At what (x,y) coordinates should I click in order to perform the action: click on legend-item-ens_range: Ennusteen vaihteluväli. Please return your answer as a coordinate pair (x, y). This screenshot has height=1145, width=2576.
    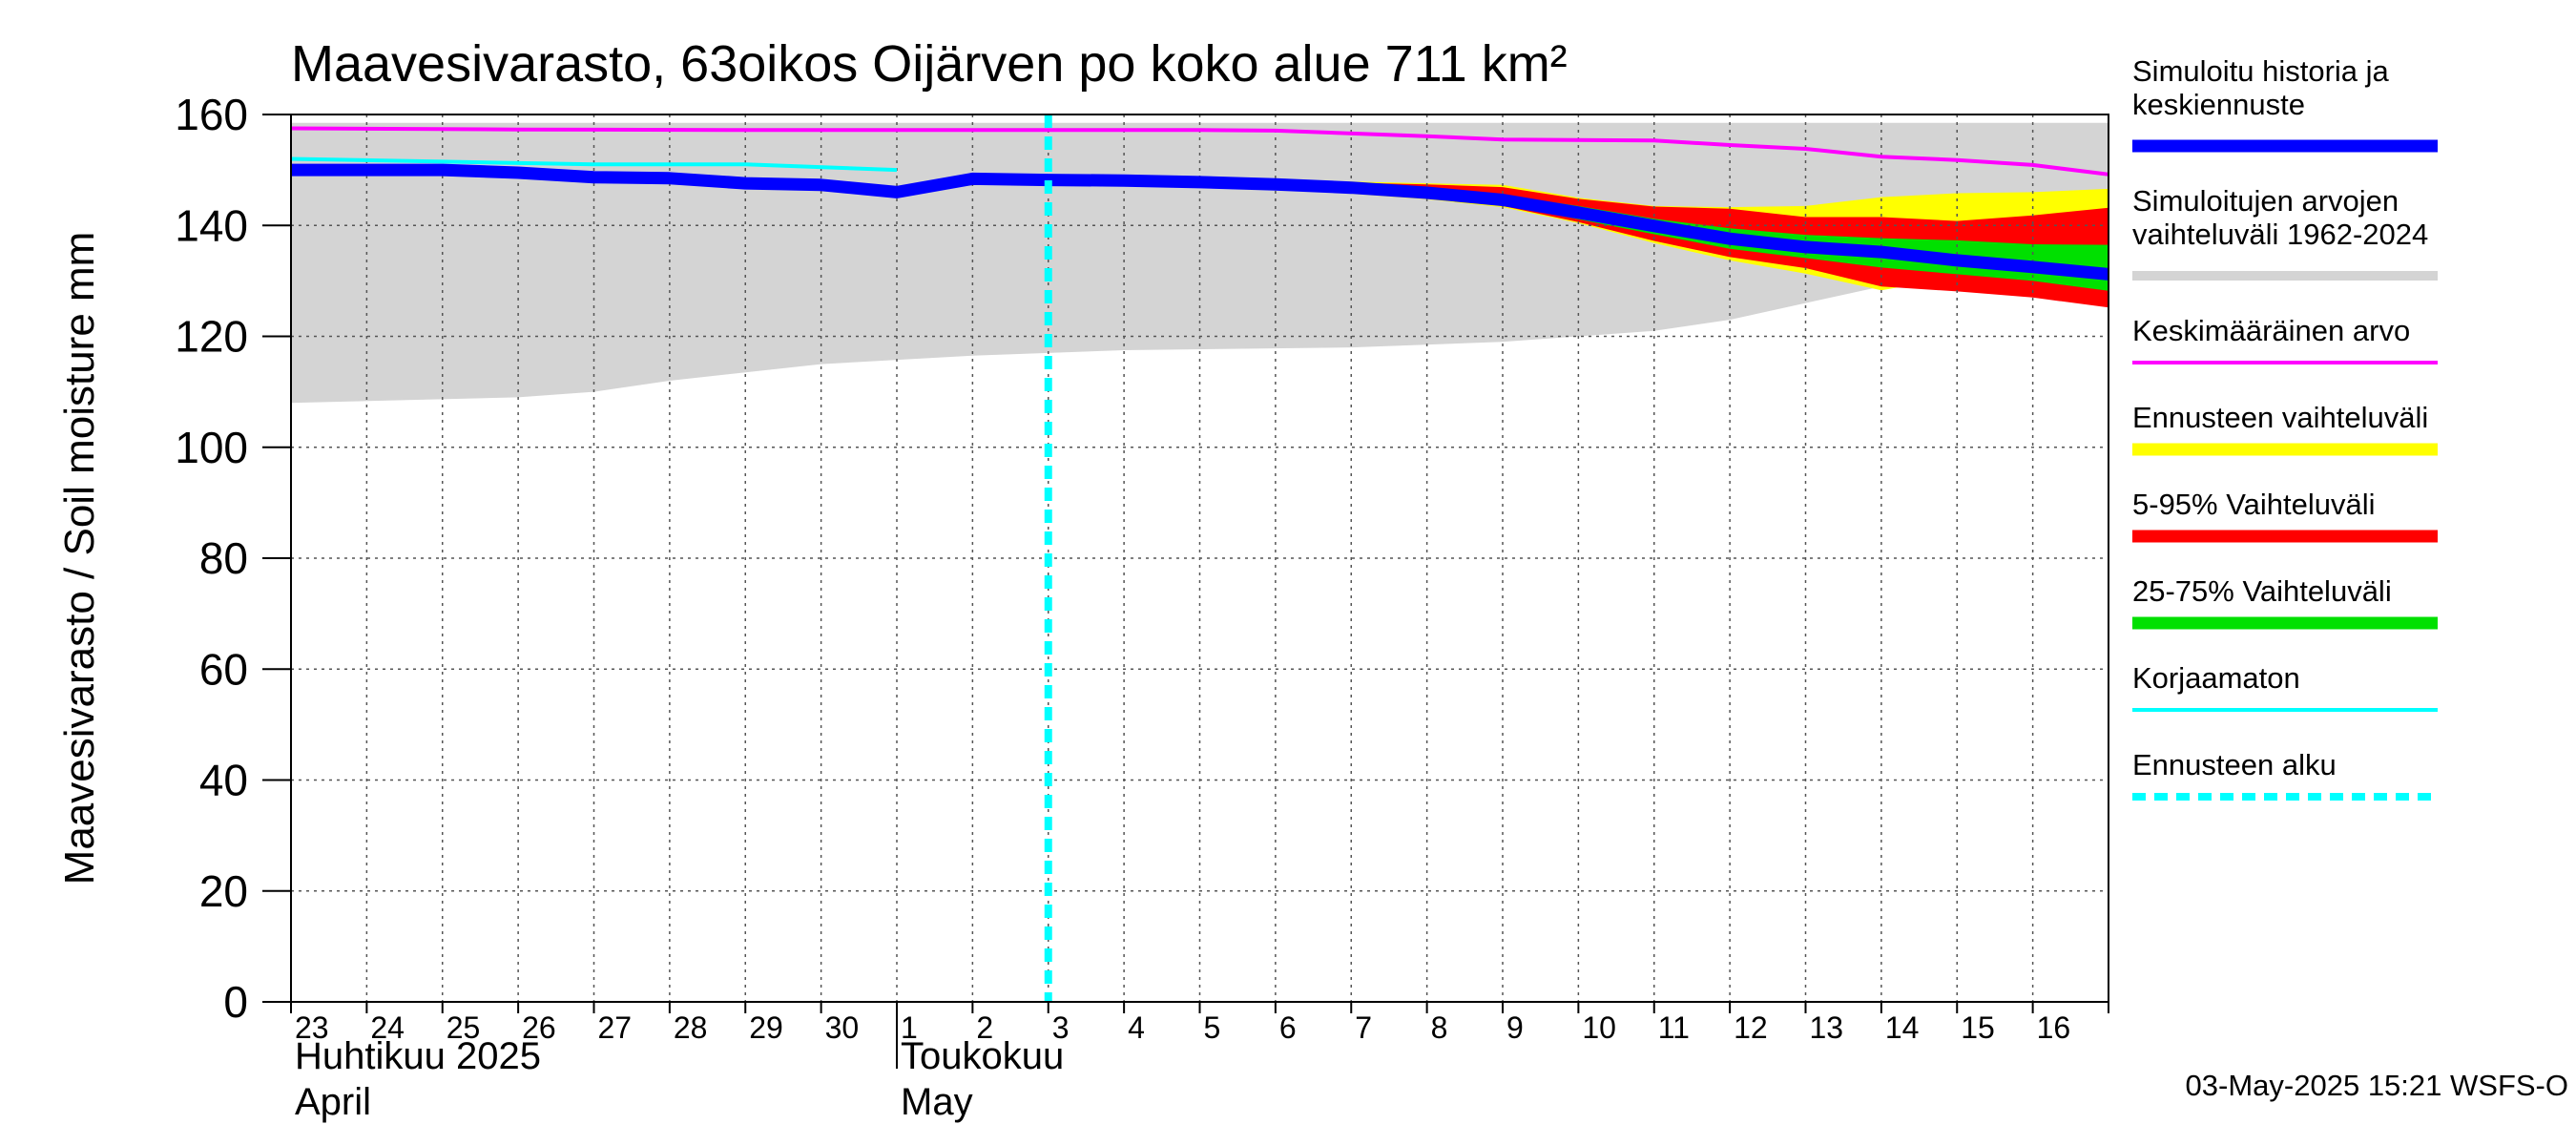
    Looking at the image, I should click on (2285, 429).